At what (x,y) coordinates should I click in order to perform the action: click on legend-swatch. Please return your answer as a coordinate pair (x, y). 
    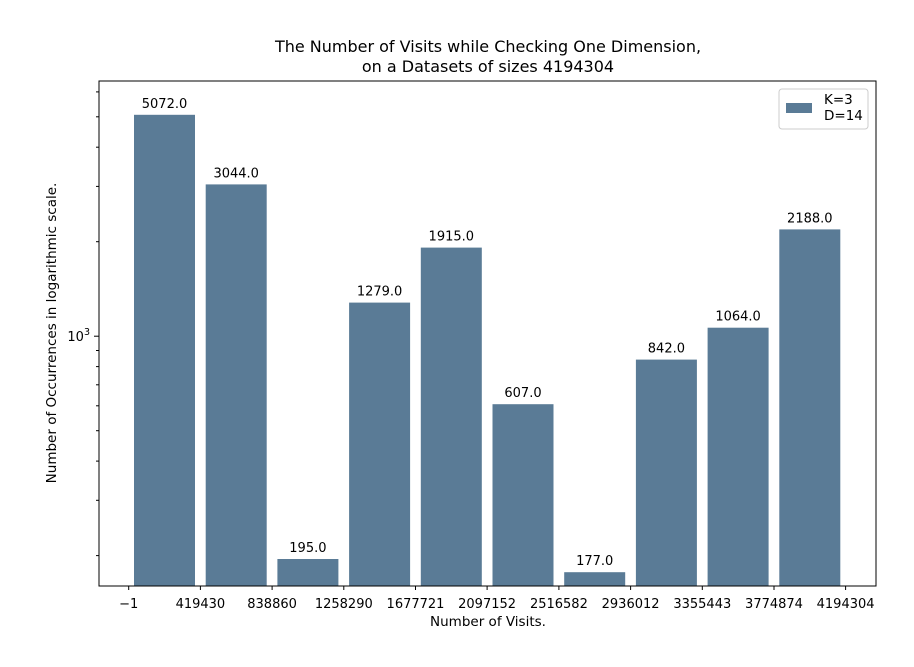
    Looking at the image, I should click on (799, 108).